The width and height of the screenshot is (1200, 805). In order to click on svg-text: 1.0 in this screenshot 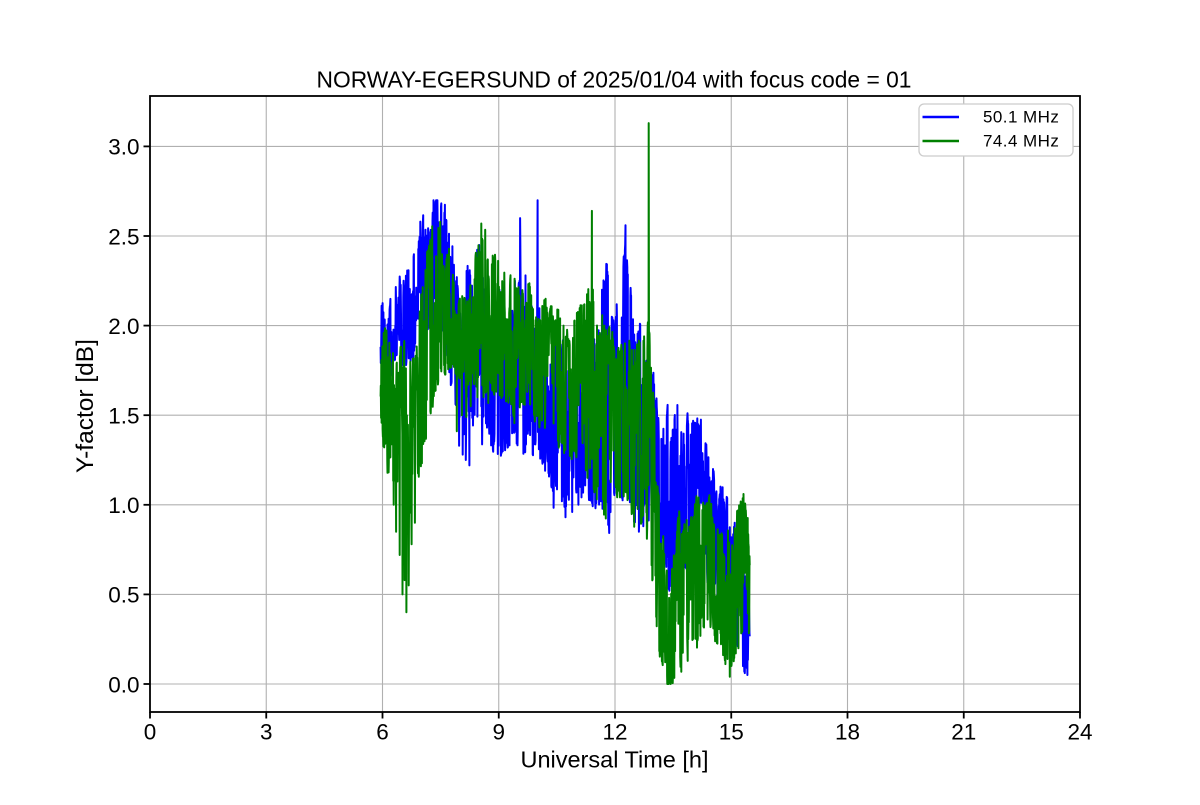, I will do `click(123, 505)`.